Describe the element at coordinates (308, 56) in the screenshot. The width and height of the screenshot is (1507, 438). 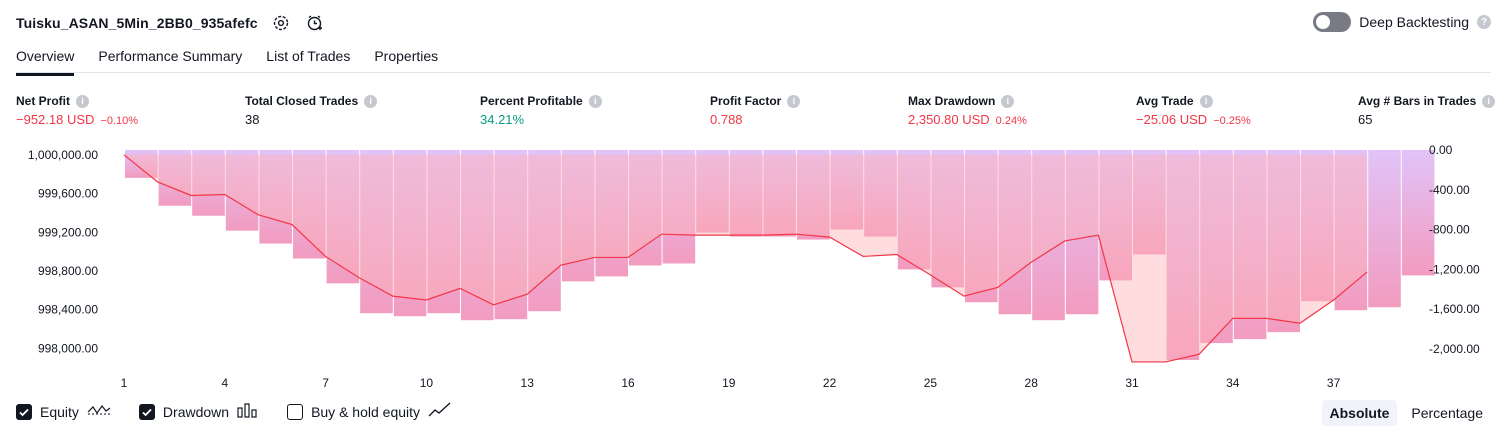
I see `tab-list-of-trades: List of Trades` at that location.